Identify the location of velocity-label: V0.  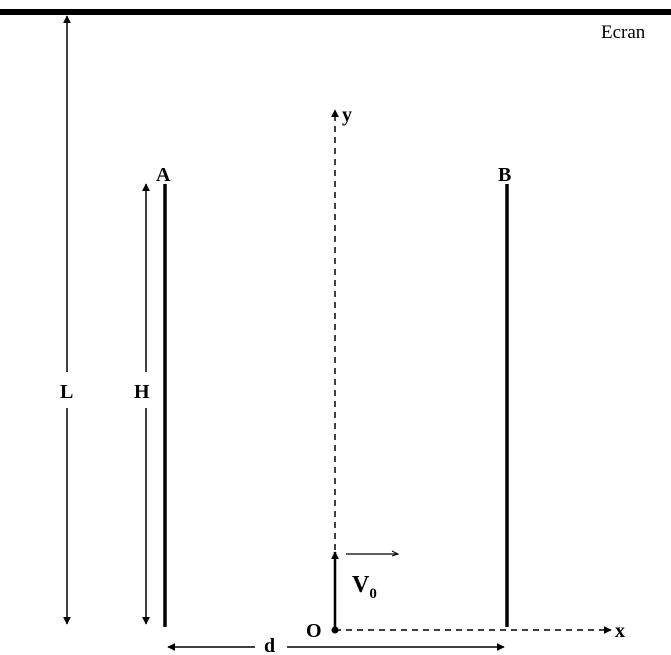
(364, 587).